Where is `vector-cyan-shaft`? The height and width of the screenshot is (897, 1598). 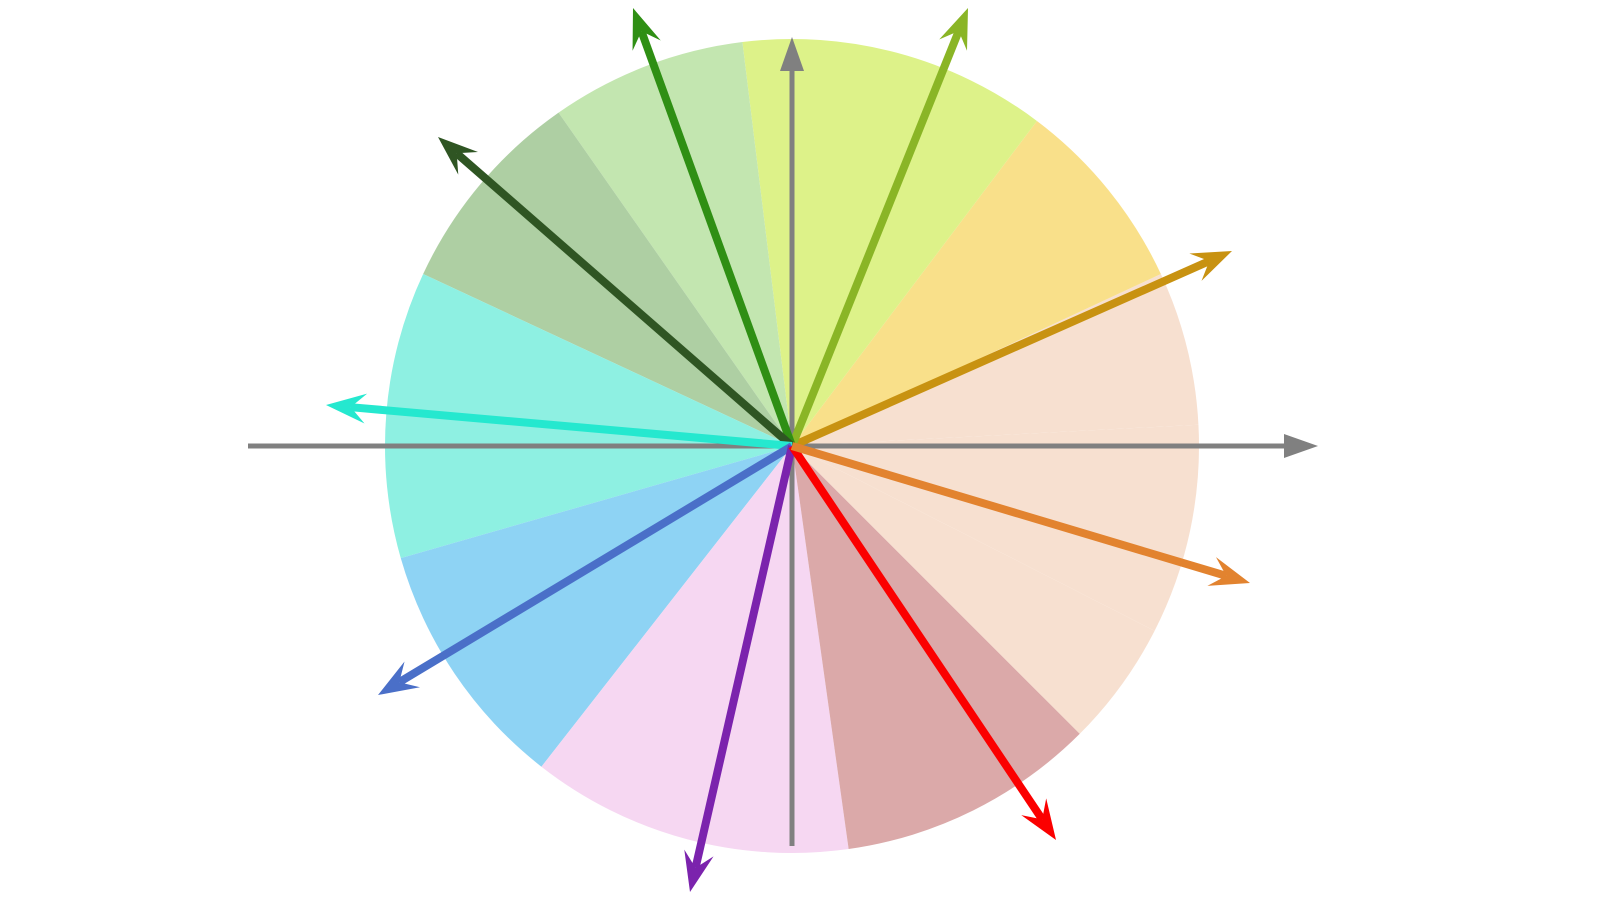
vector-cyan-shaft is located at coordinates (571, 426).